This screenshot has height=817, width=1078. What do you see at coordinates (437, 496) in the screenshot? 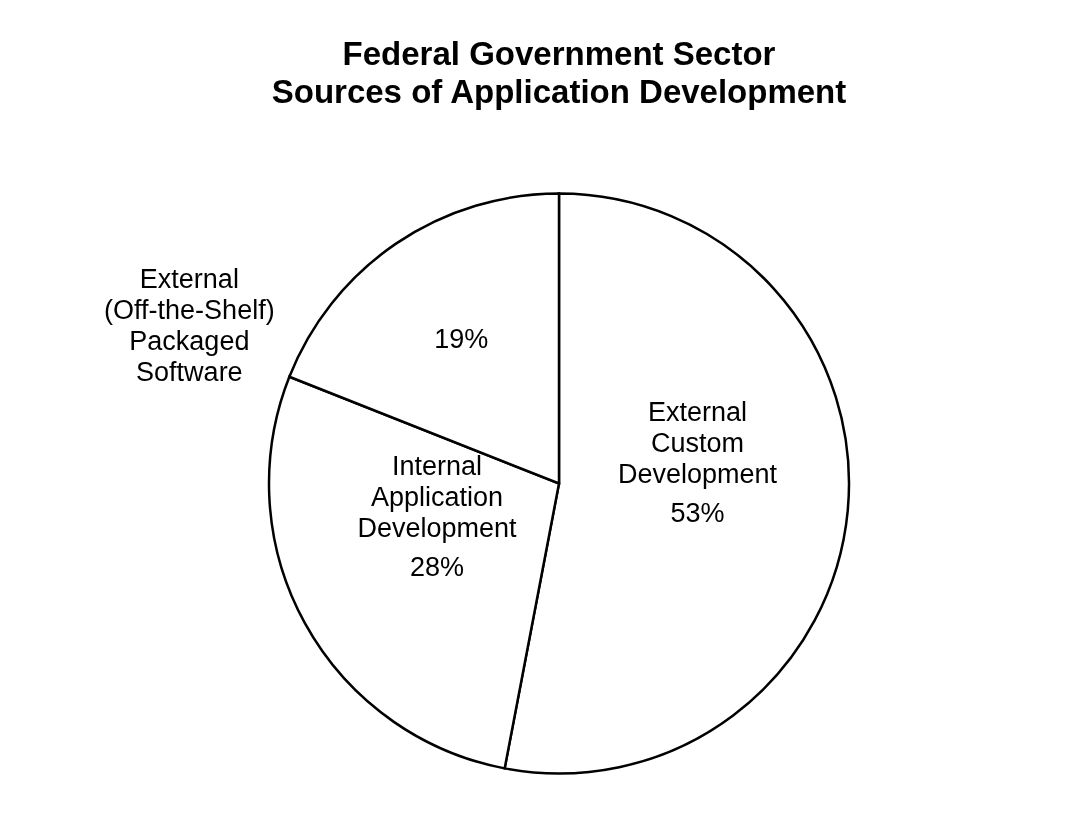
I see `slice-label: Internal Application Development` at bounding box center [437, 496].